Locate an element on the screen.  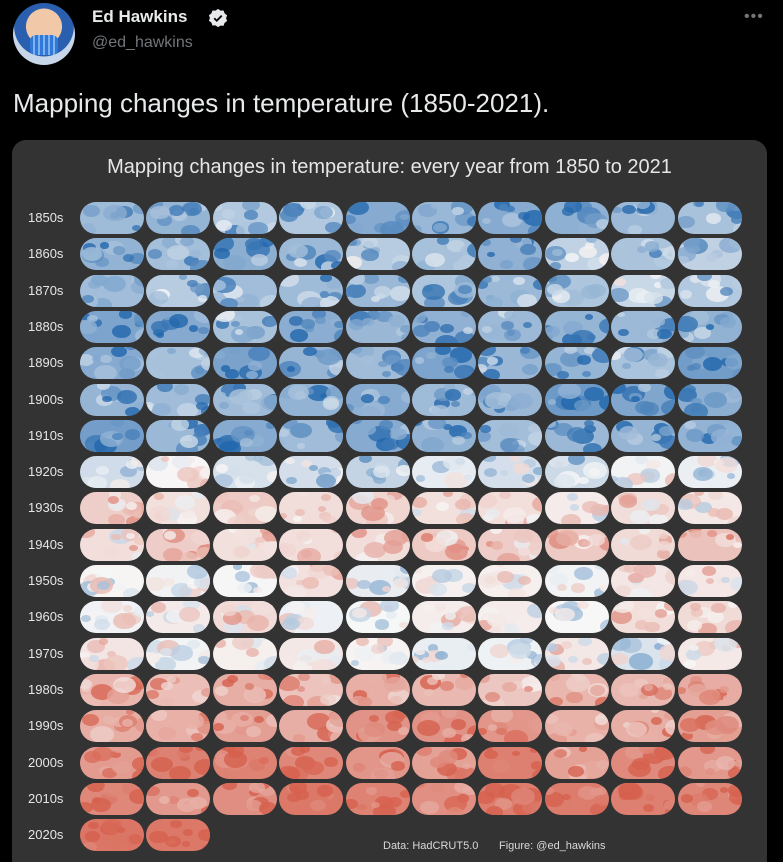
author-name: Ed Hawkins is located at coordinates (140, 16).